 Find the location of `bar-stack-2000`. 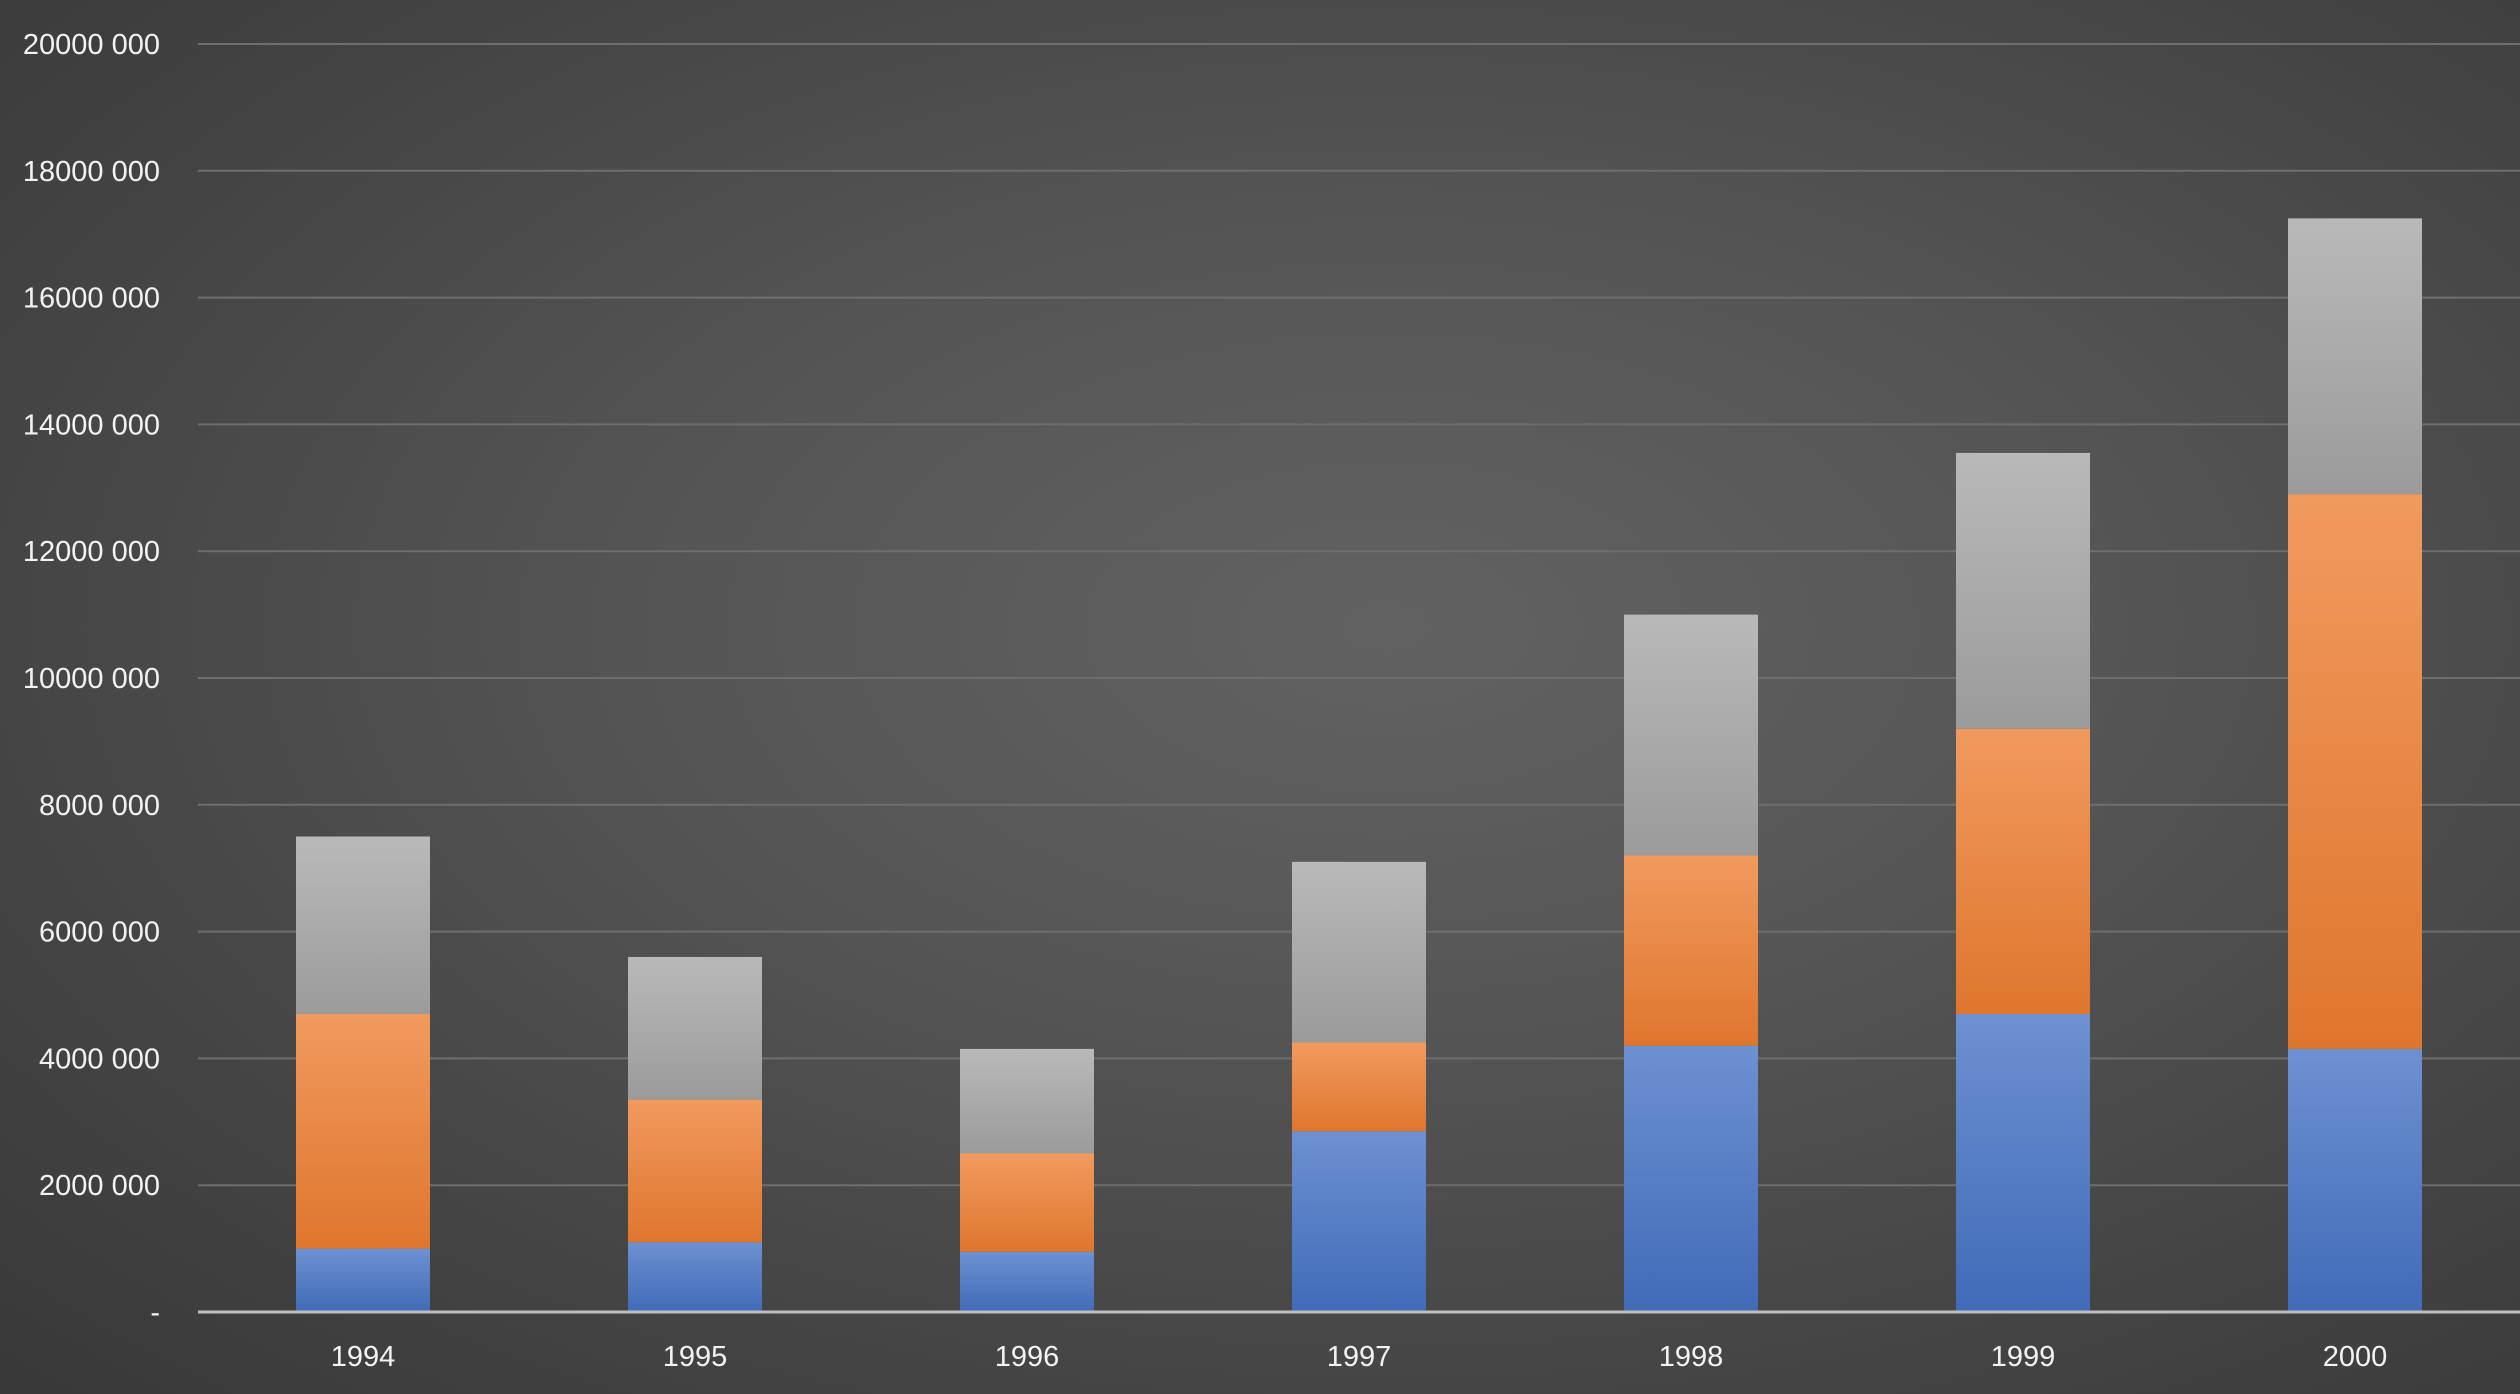

bar-stack-2000 is located at coordinates (2355, 765).